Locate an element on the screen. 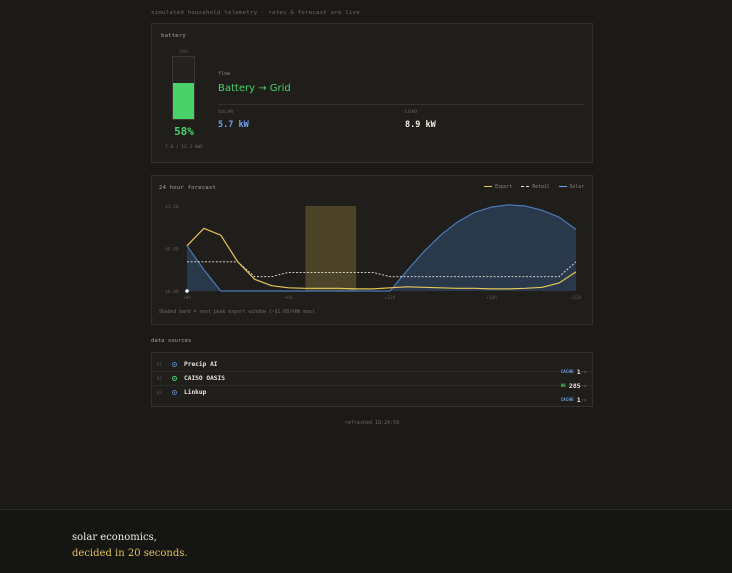 The image size is (732, 573). source-index: 02 is located at coordinates (159, 378).